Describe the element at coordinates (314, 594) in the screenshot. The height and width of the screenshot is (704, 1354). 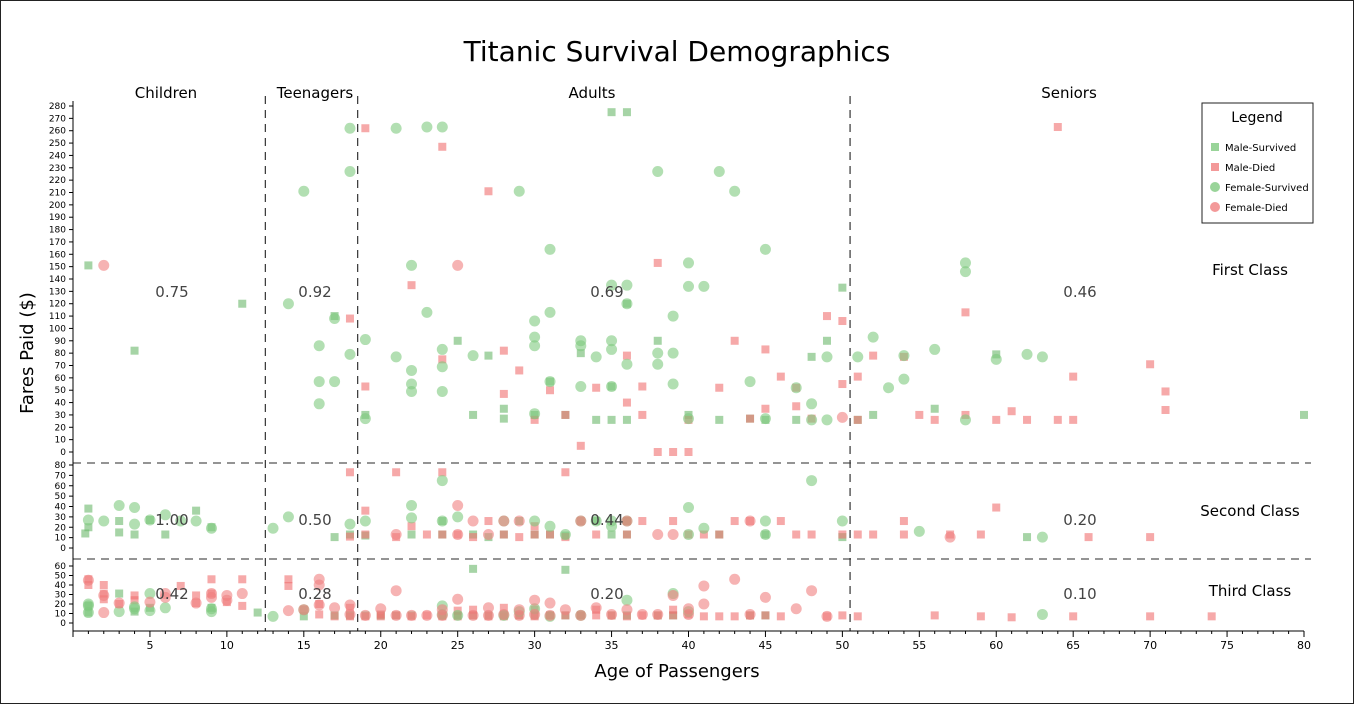
I see `survival-rate-label: 0.28` at that location.